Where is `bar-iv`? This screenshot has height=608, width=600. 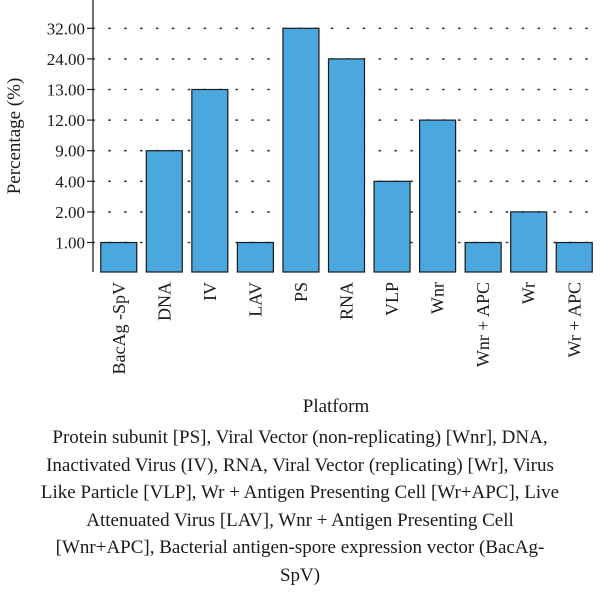 bar-iv is located at coordinates (210, 180).